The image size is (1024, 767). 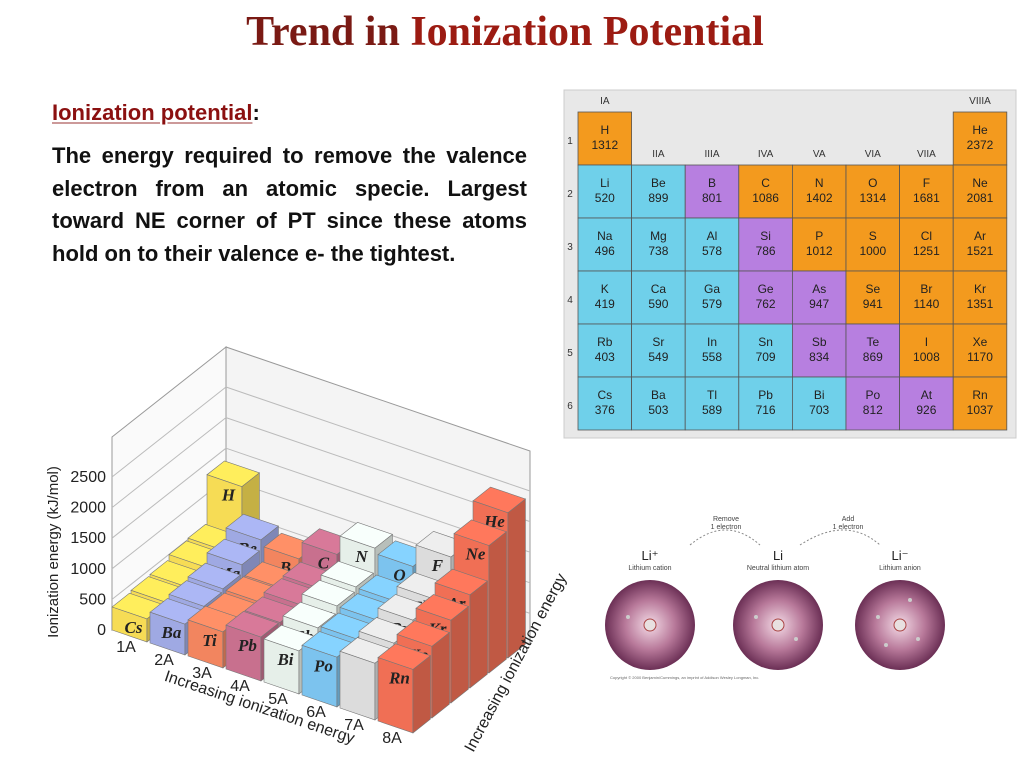 I want to click on element-symbol: Bi, so click(x=819, y=395).